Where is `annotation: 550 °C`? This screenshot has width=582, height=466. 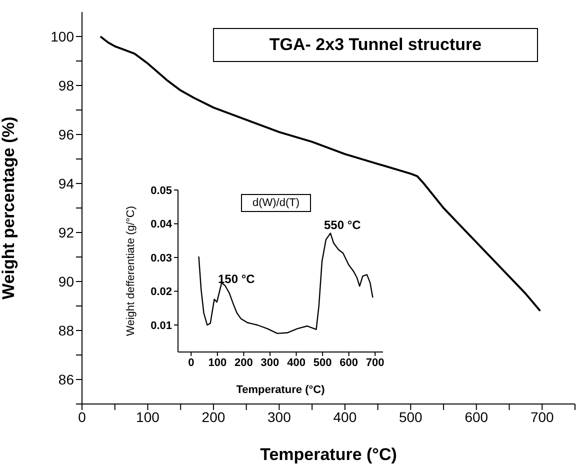
annotation: 550 °C is located at coordinates (342, 225).